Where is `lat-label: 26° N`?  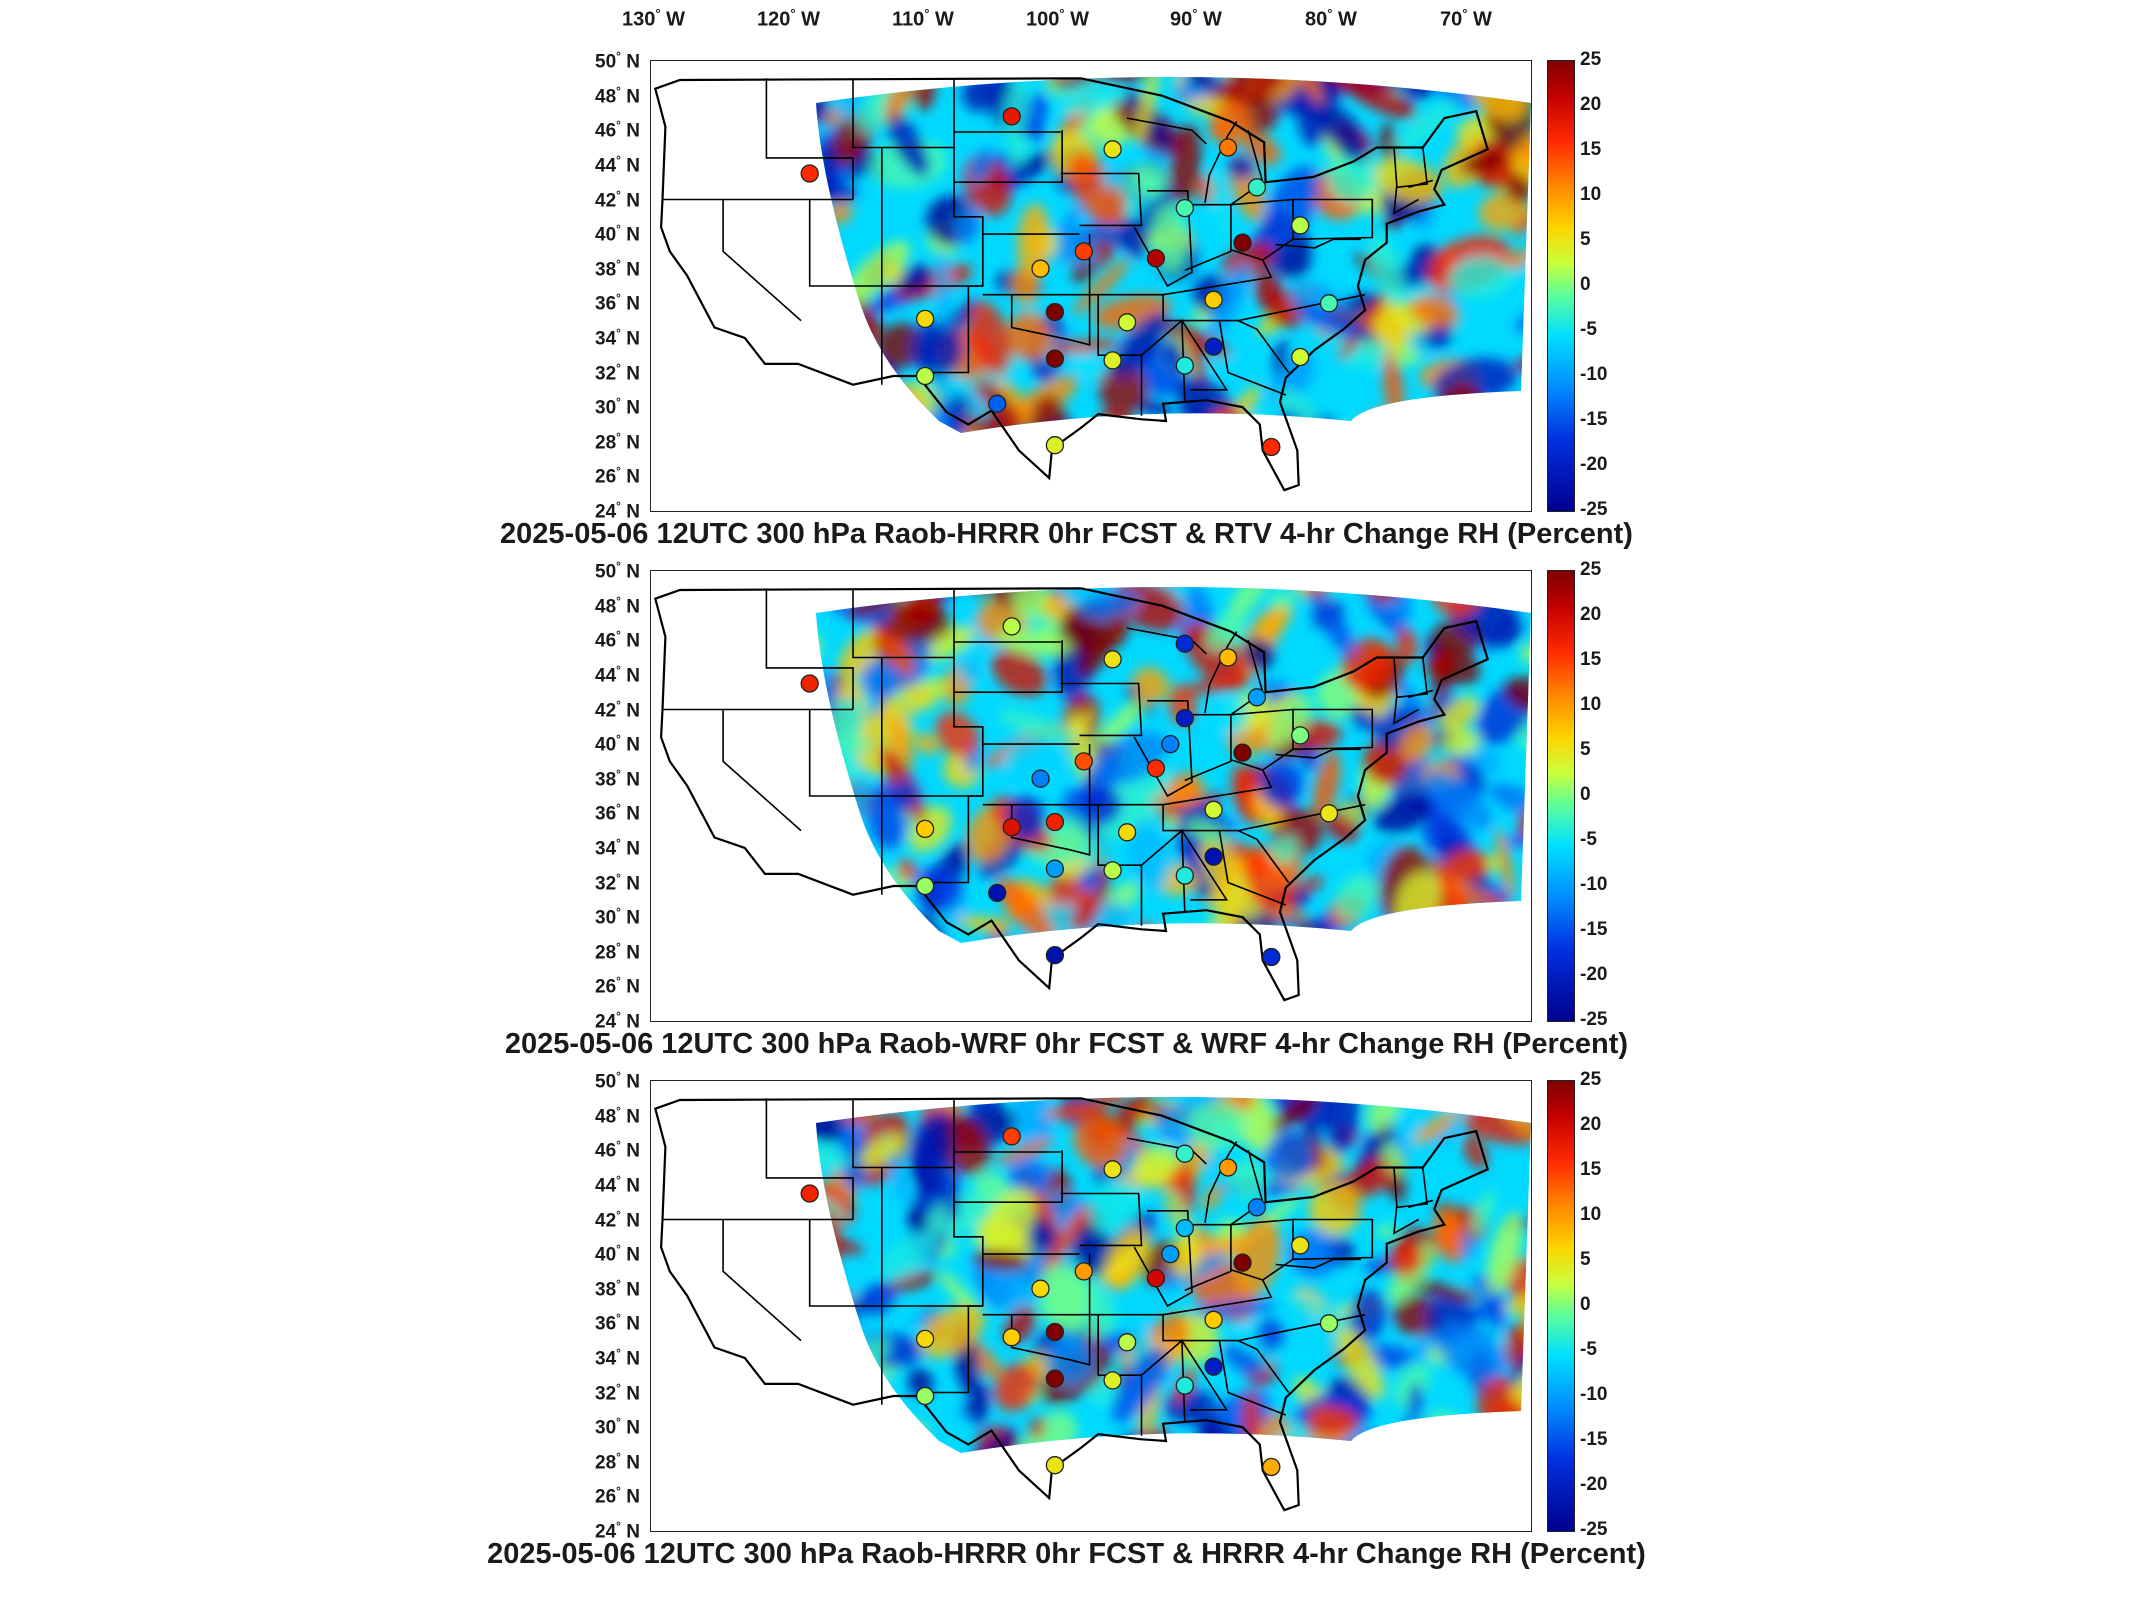
lat-label: 26° N is located at coordinates (617, 1496).